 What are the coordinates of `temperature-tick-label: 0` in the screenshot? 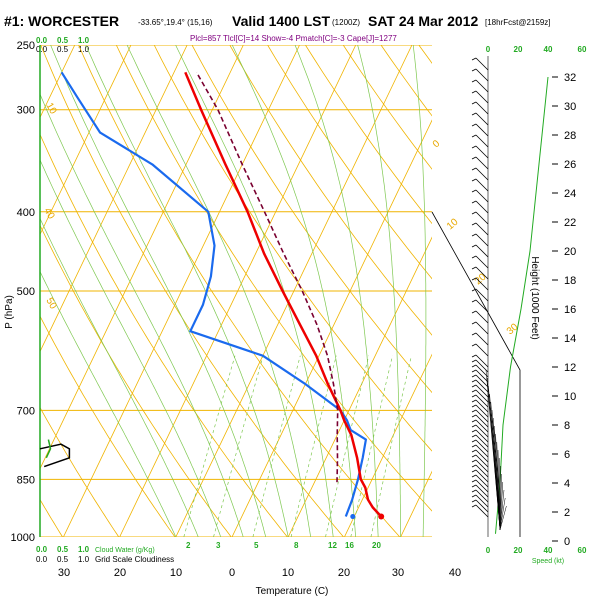 It's located at (232, 573).